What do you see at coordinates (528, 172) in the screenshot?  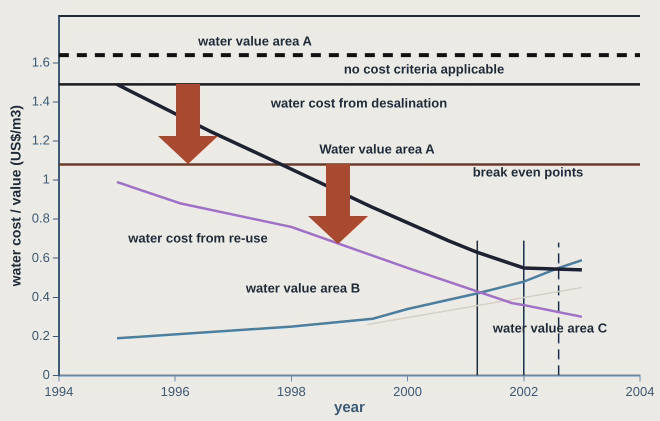 I see `annotation: break even points` at bounding box center [528, 172].